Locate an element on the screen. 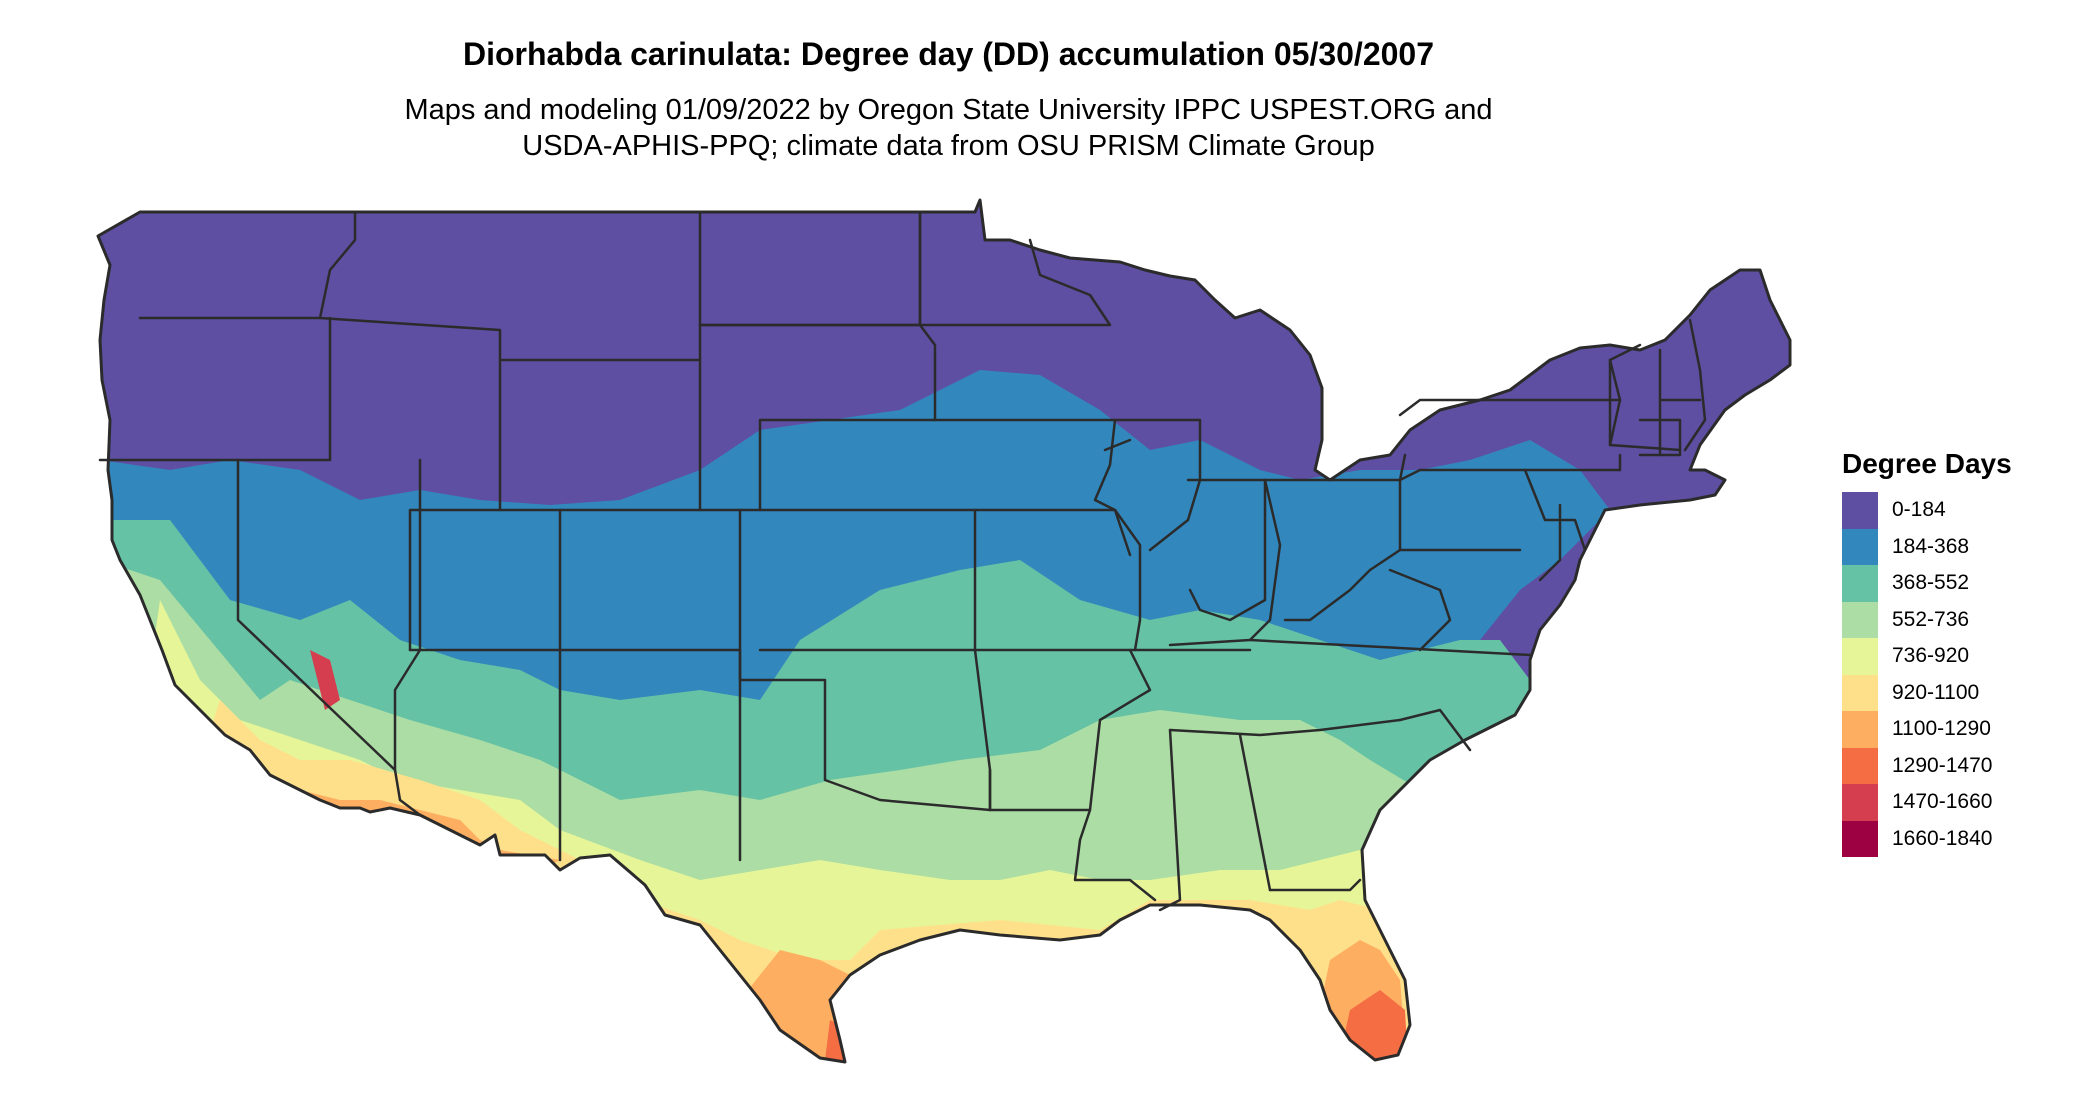  legend-item: 1290-1470 is located at coordinates (1927, 765).